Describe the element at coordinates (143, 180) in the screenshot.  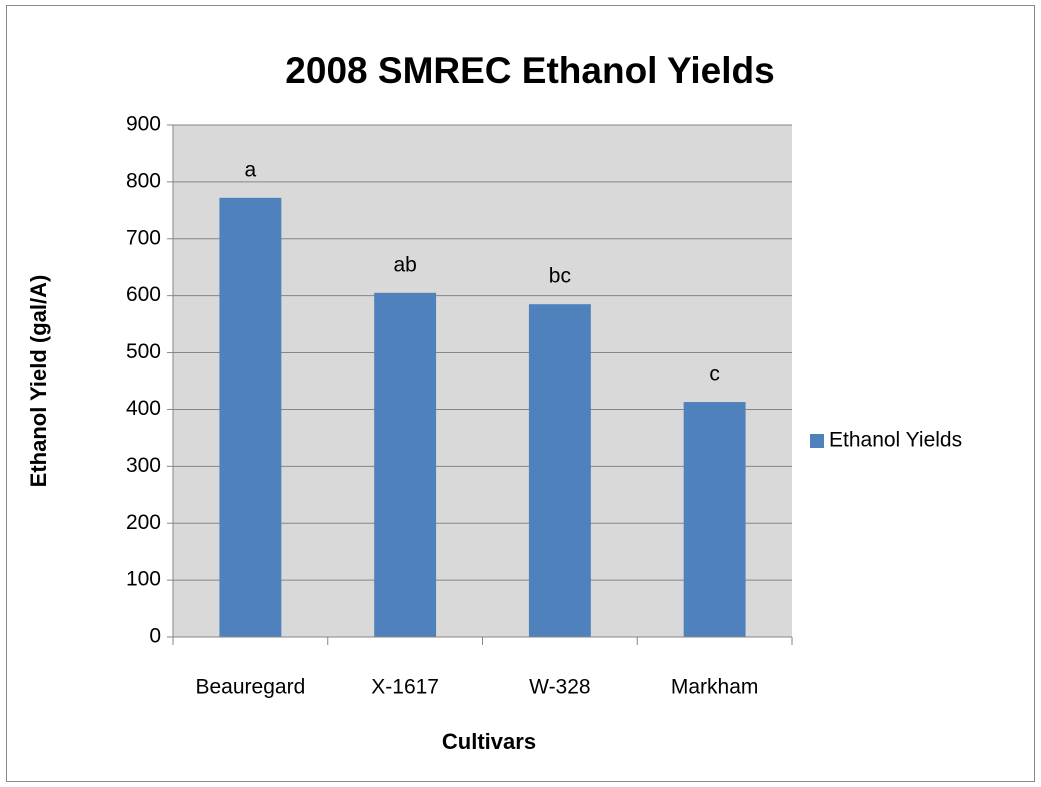
I see `y-tick-label: 800` at that location.